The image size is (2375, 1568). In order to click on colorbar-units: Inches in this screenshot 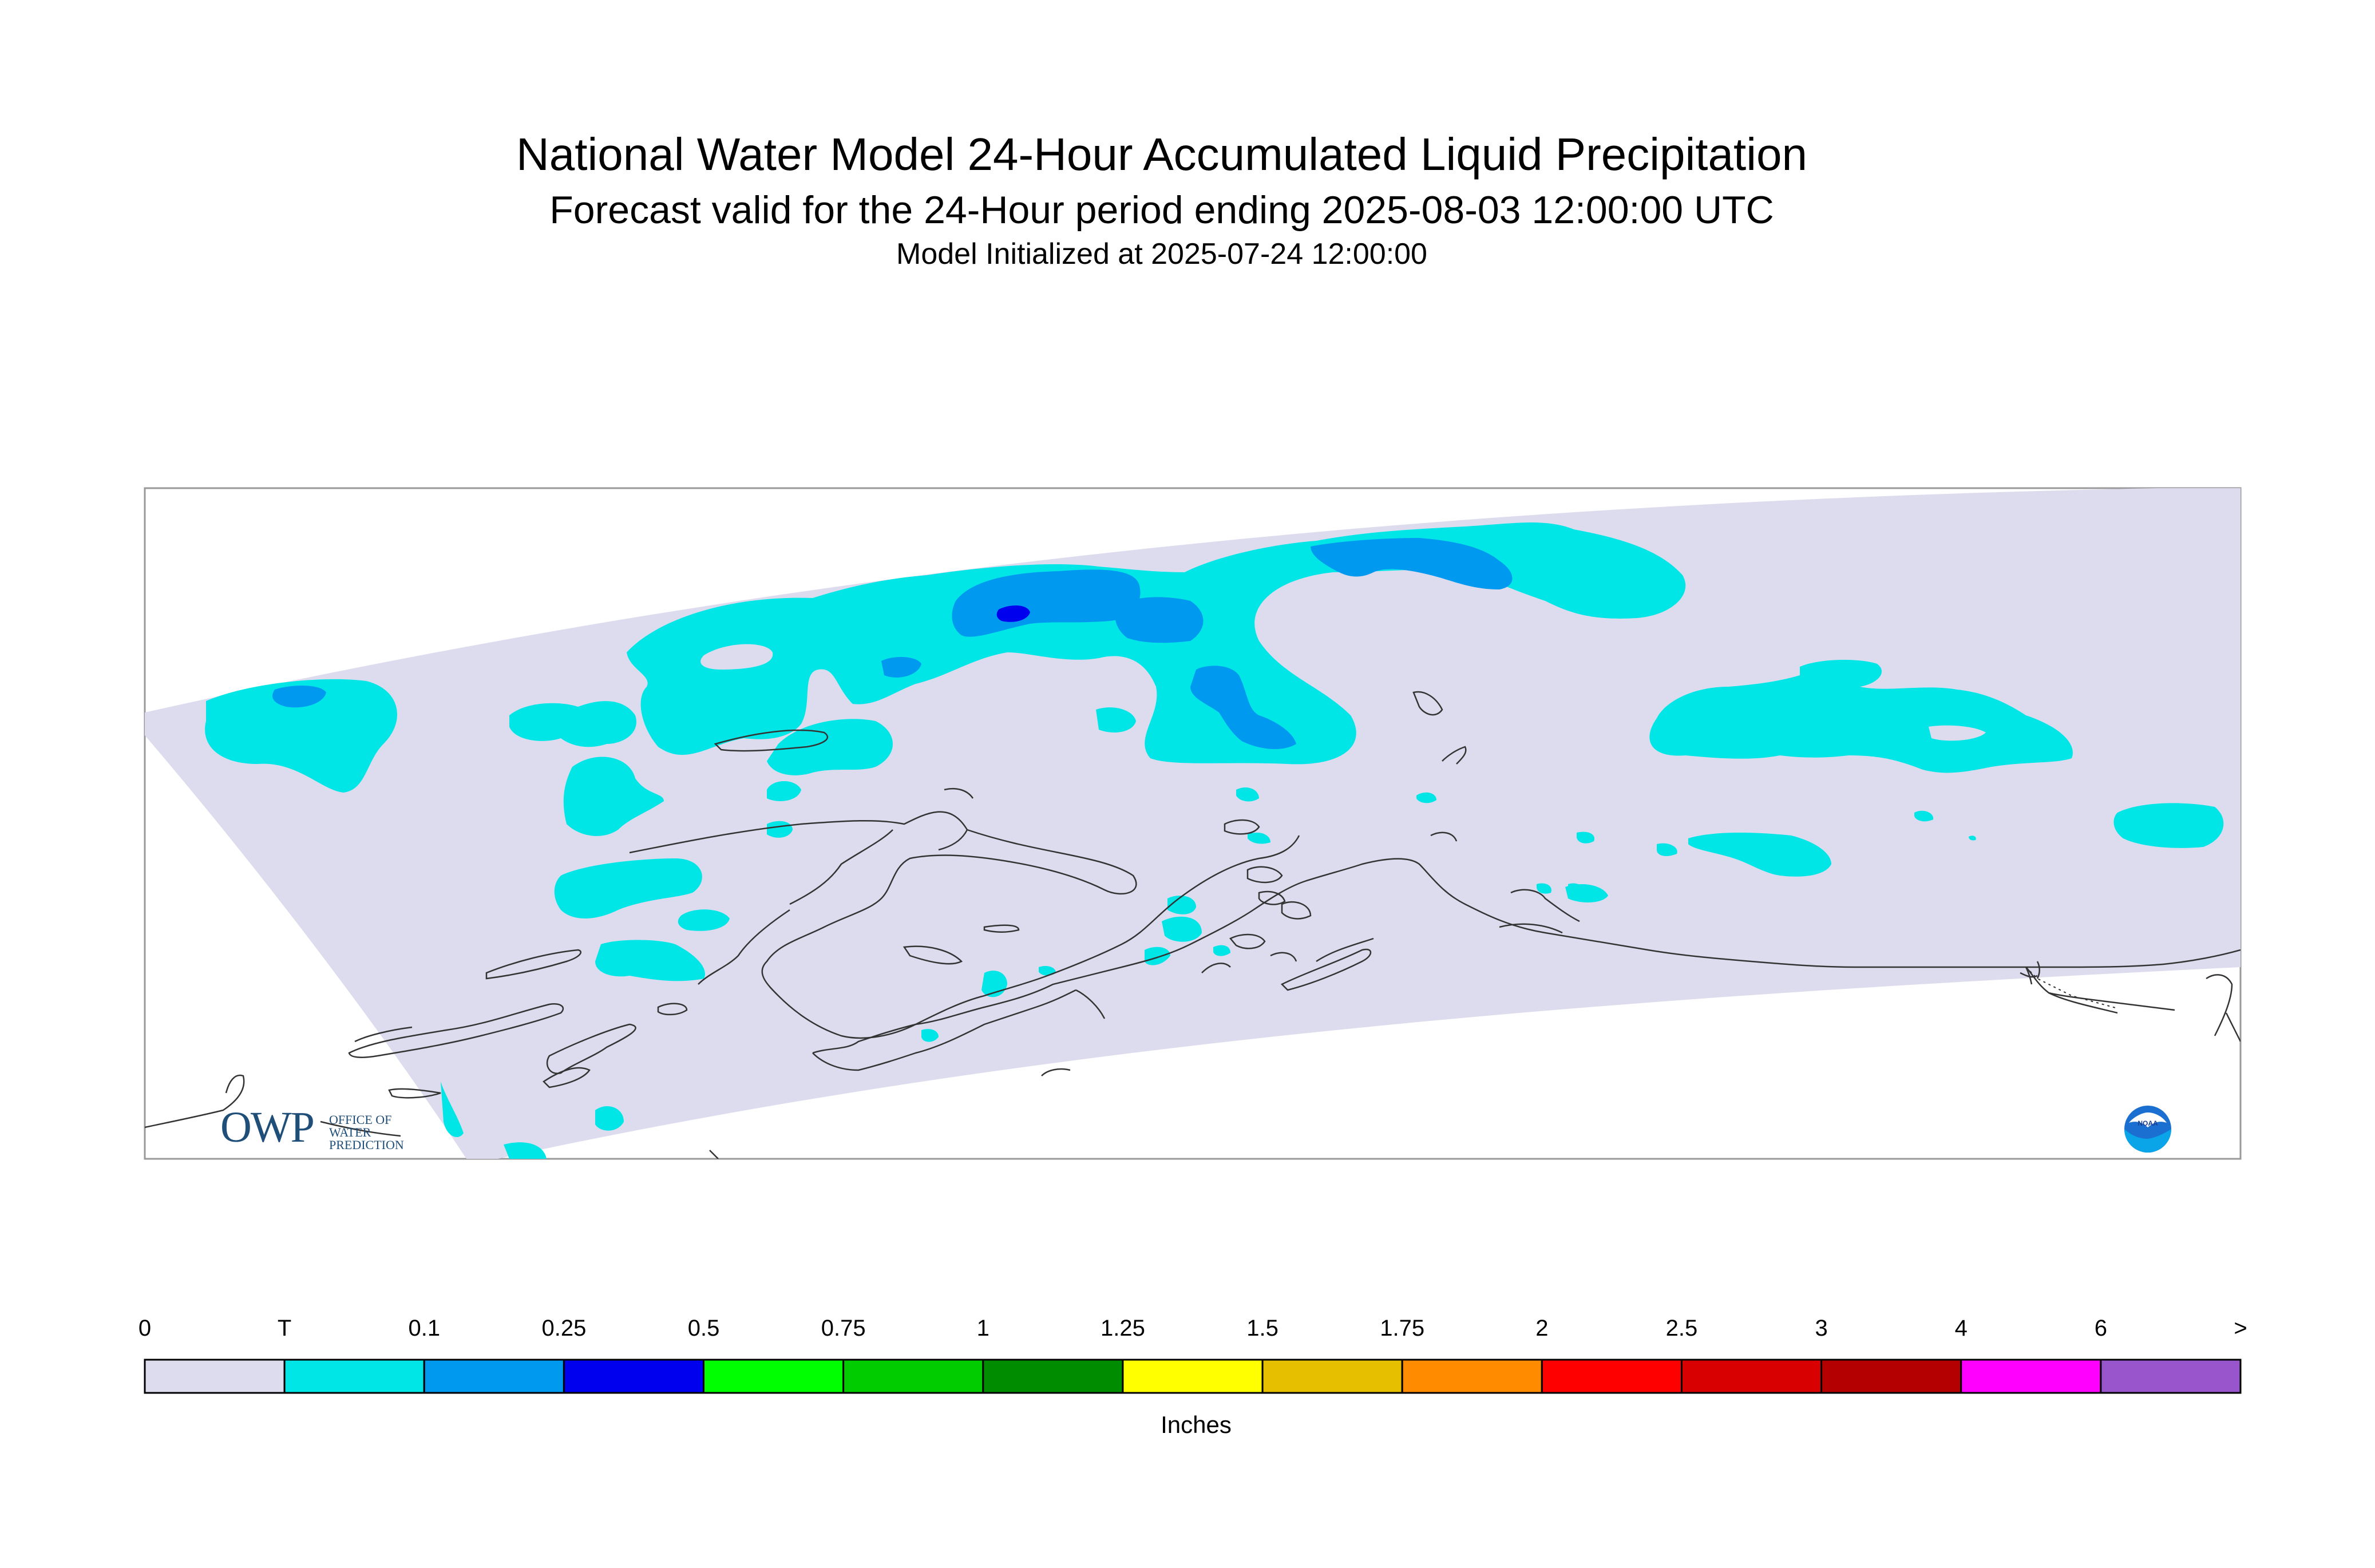, I will do `click(1197, 1424)`.